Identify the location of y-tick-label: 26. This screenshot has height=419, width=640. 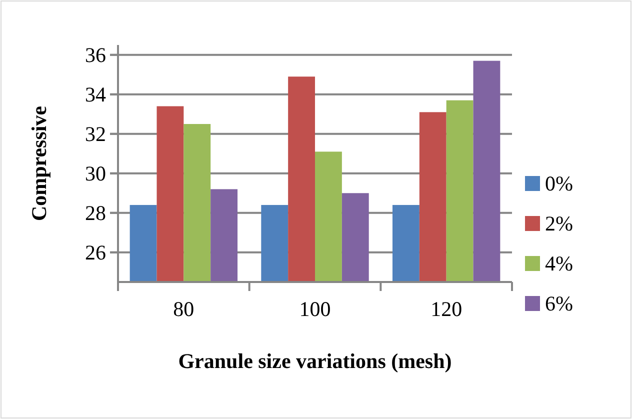
(95, 252).